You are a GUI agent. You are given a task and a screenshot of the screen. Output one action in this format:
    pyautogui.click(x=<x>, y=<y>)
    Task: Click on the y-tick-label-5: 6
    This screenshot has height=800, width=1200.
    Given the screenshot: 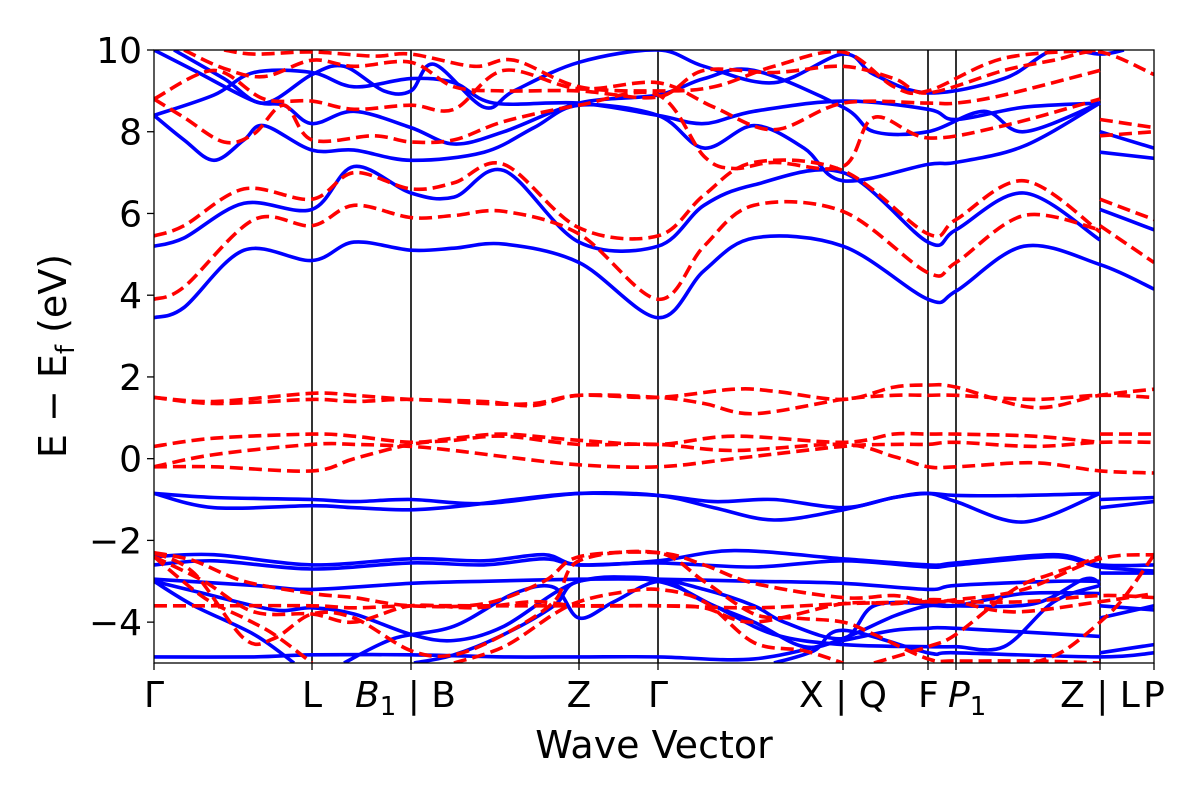 What is the action you would take?
    pyautogui.click(x=130, y=214)
    